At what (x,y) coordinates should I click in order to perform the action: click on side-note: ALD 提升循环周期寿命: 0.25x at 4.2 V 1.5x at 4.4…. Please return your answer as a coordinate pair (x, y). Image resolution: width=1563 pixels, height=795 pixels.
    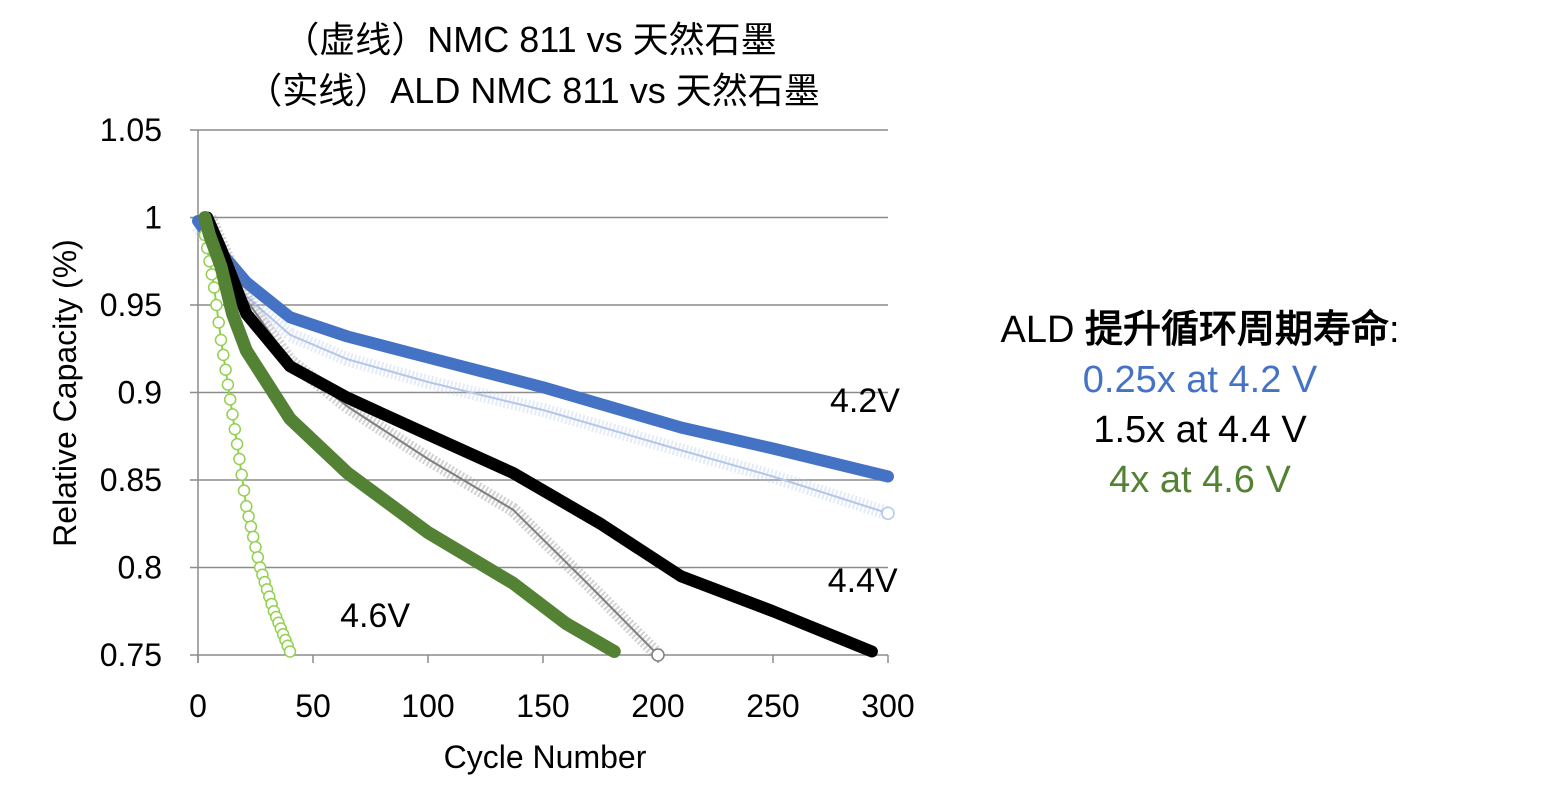
    Looking at the image, I should click on (1200, 405).